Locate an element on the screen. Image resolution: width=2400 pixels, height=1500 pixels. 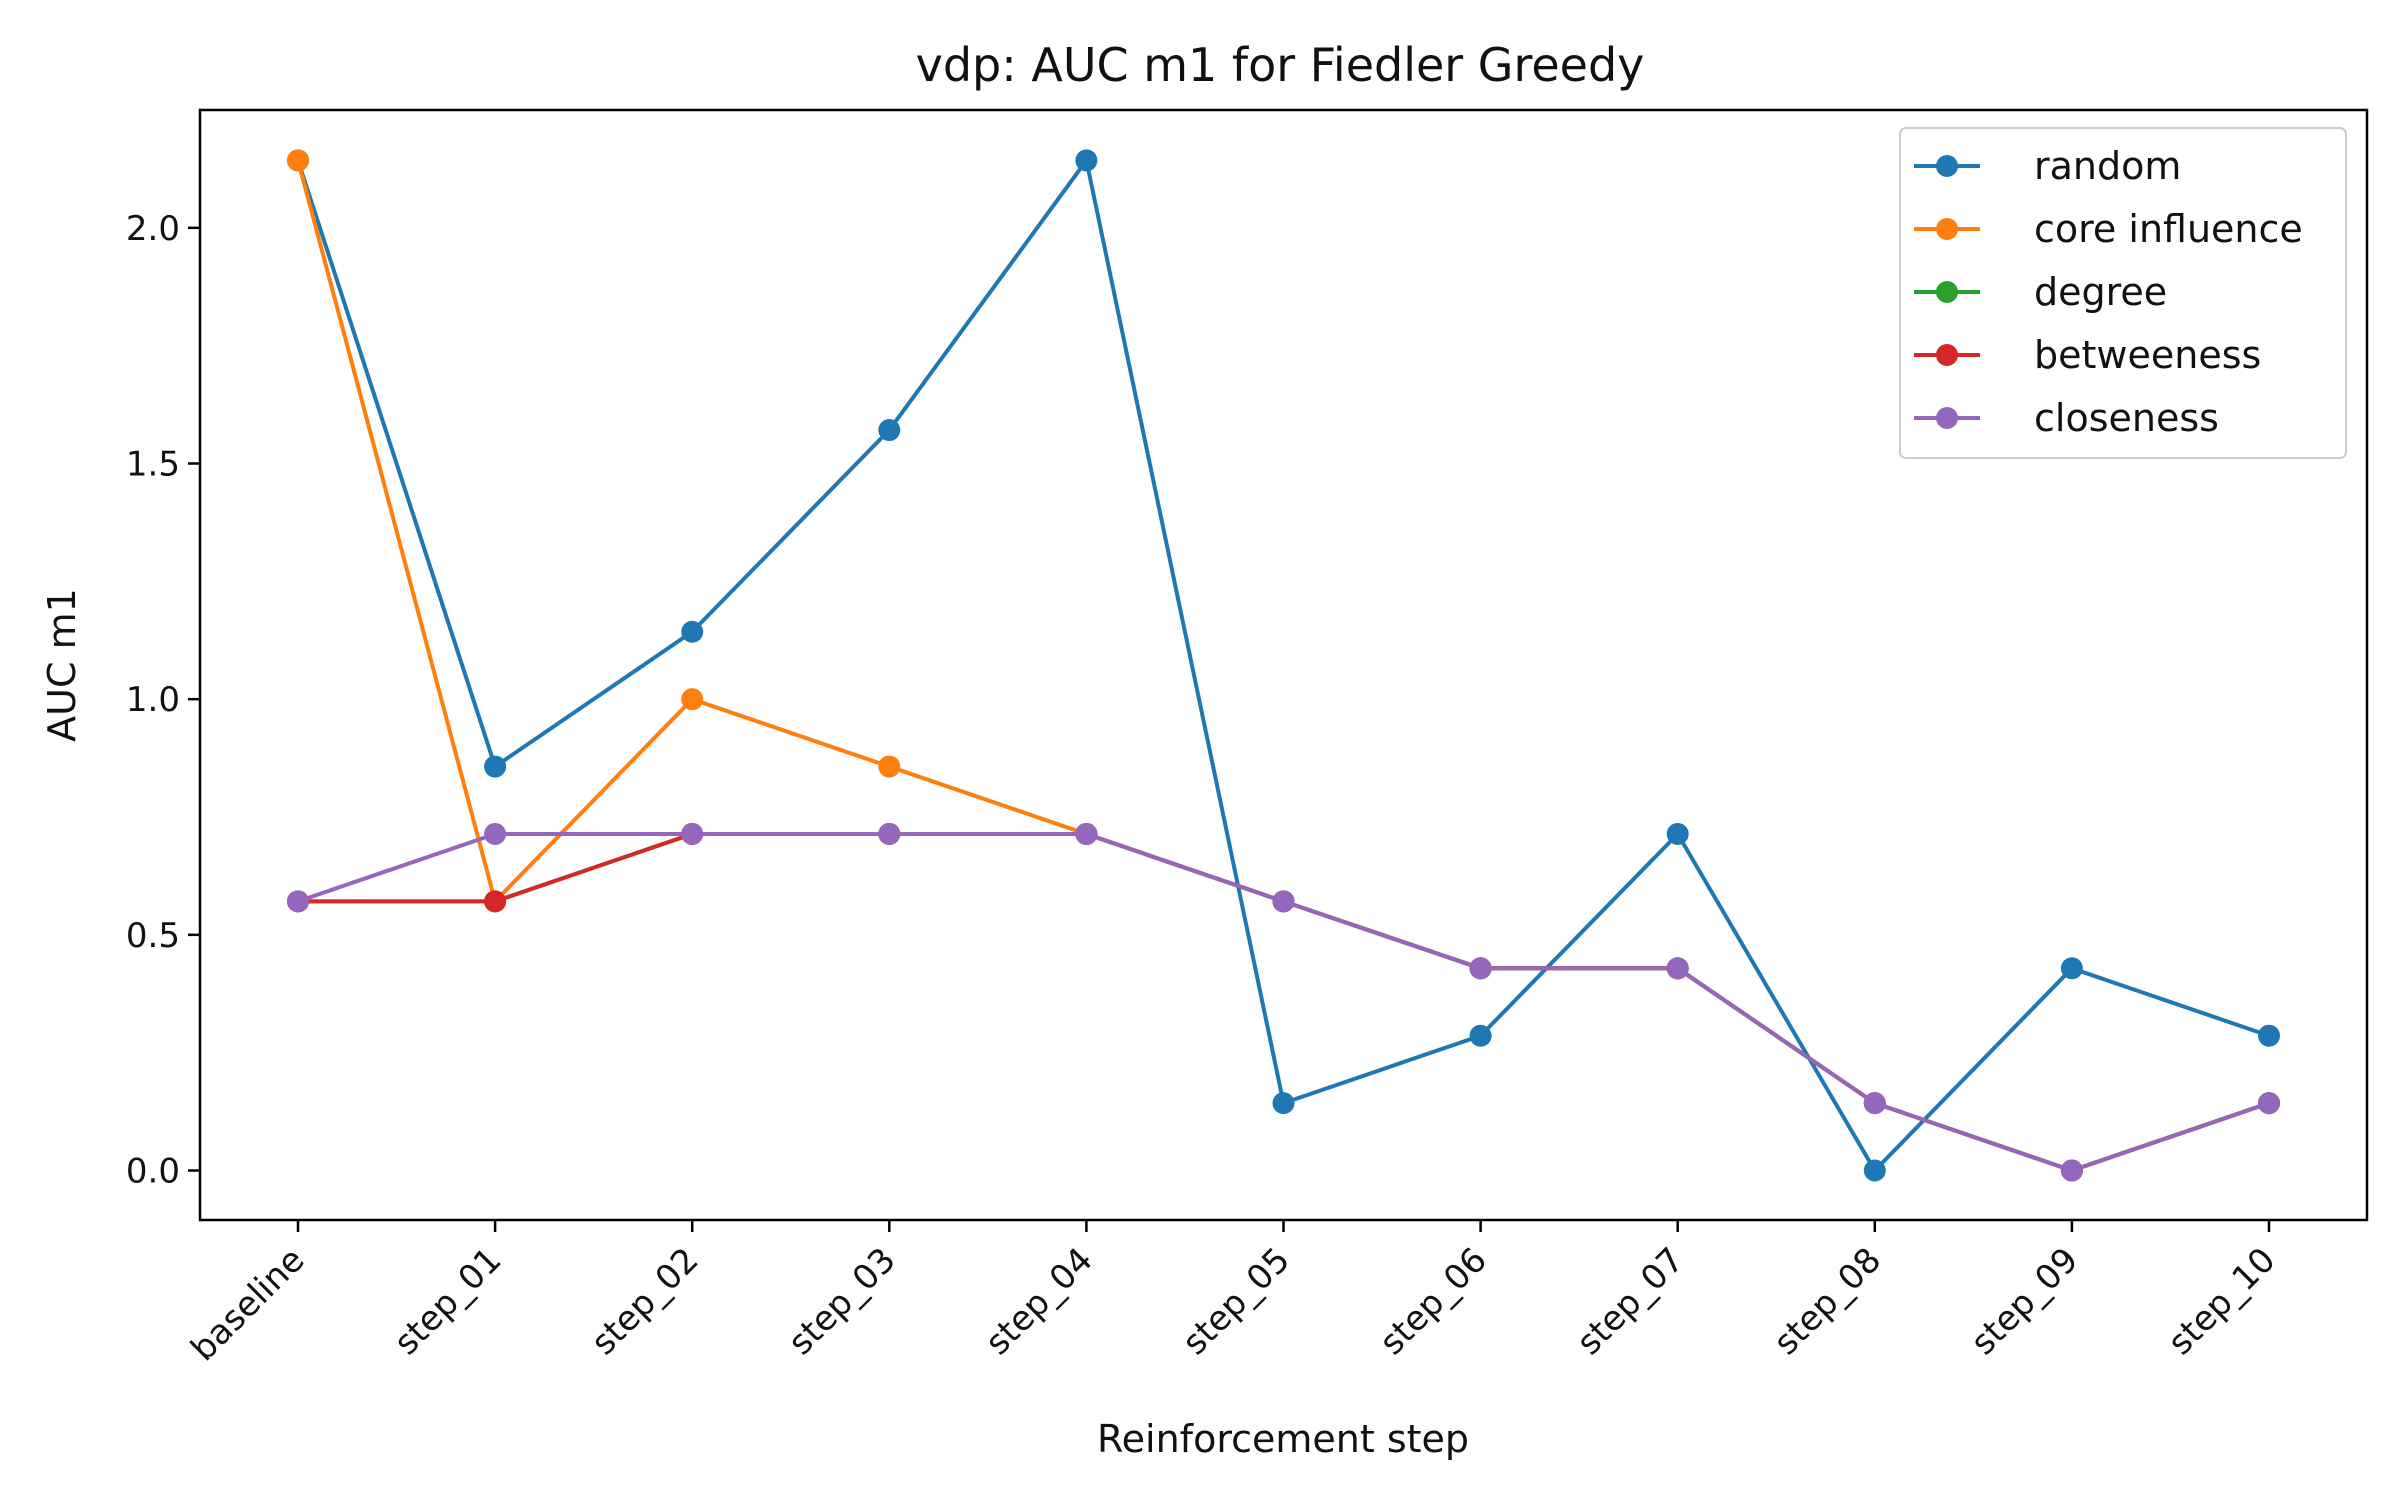
y-tick-label: 2.0 is located at coordinates (153, 229).